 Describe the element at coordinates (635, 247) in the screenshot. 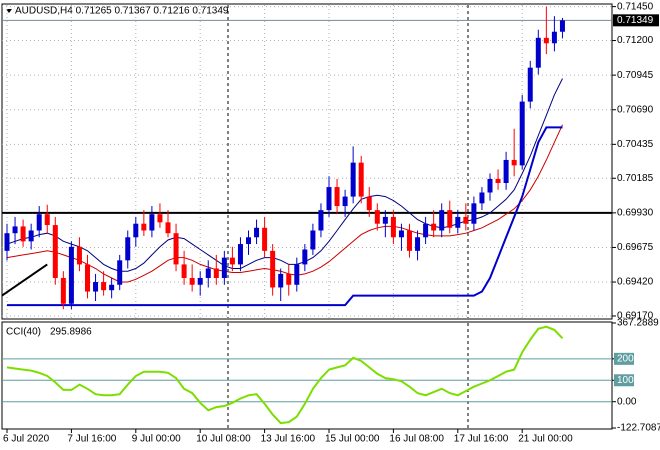

I see `y-tick-label: 0.69675` at that location.